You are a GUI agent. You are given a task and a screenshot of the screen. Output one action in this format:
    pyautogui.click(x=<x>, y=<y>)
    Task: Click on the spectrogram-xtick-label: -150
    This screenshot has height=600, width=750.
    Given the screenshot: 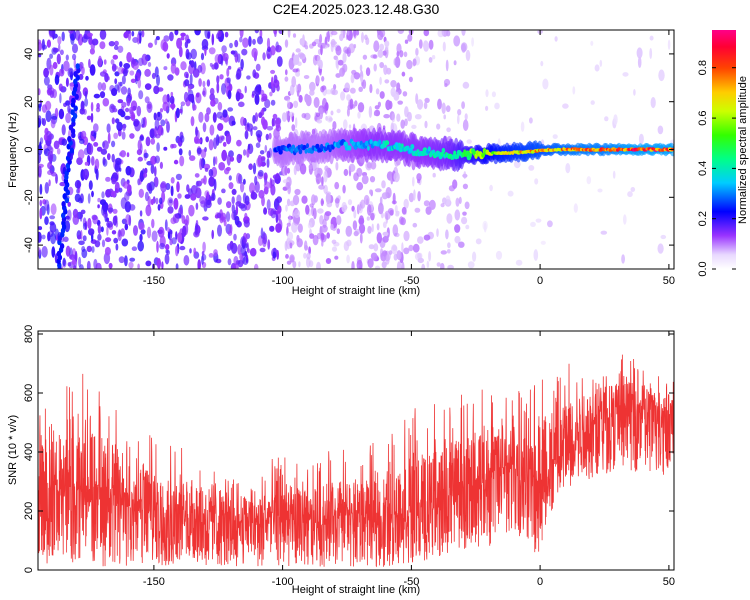 What is the action you would take?
    pyautogui.click(x=154, y=281)
    